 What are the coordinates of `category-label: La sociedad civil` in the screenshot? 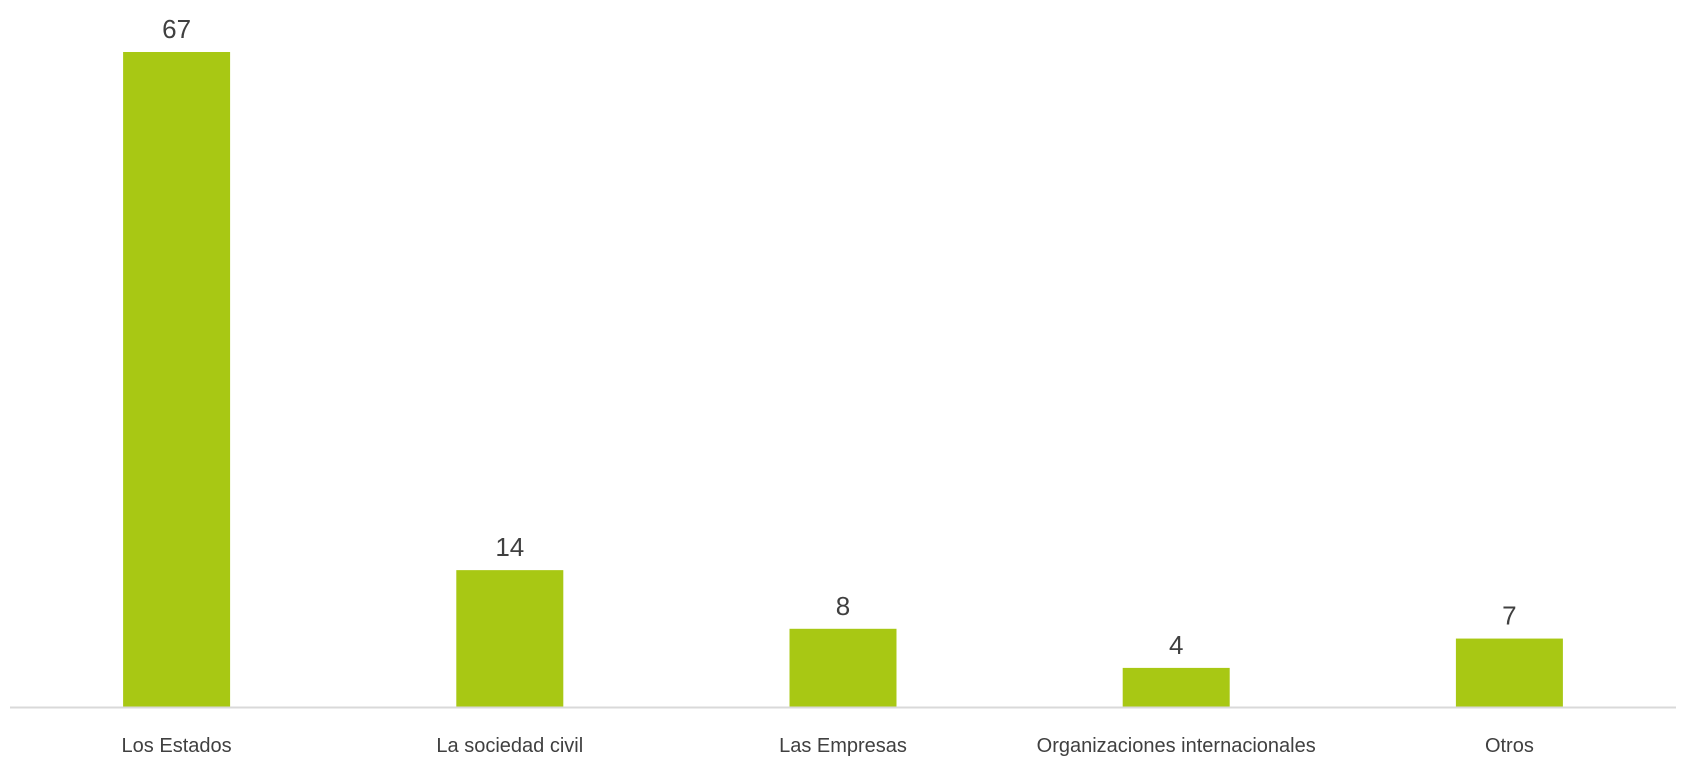 It's located at (509, 746).